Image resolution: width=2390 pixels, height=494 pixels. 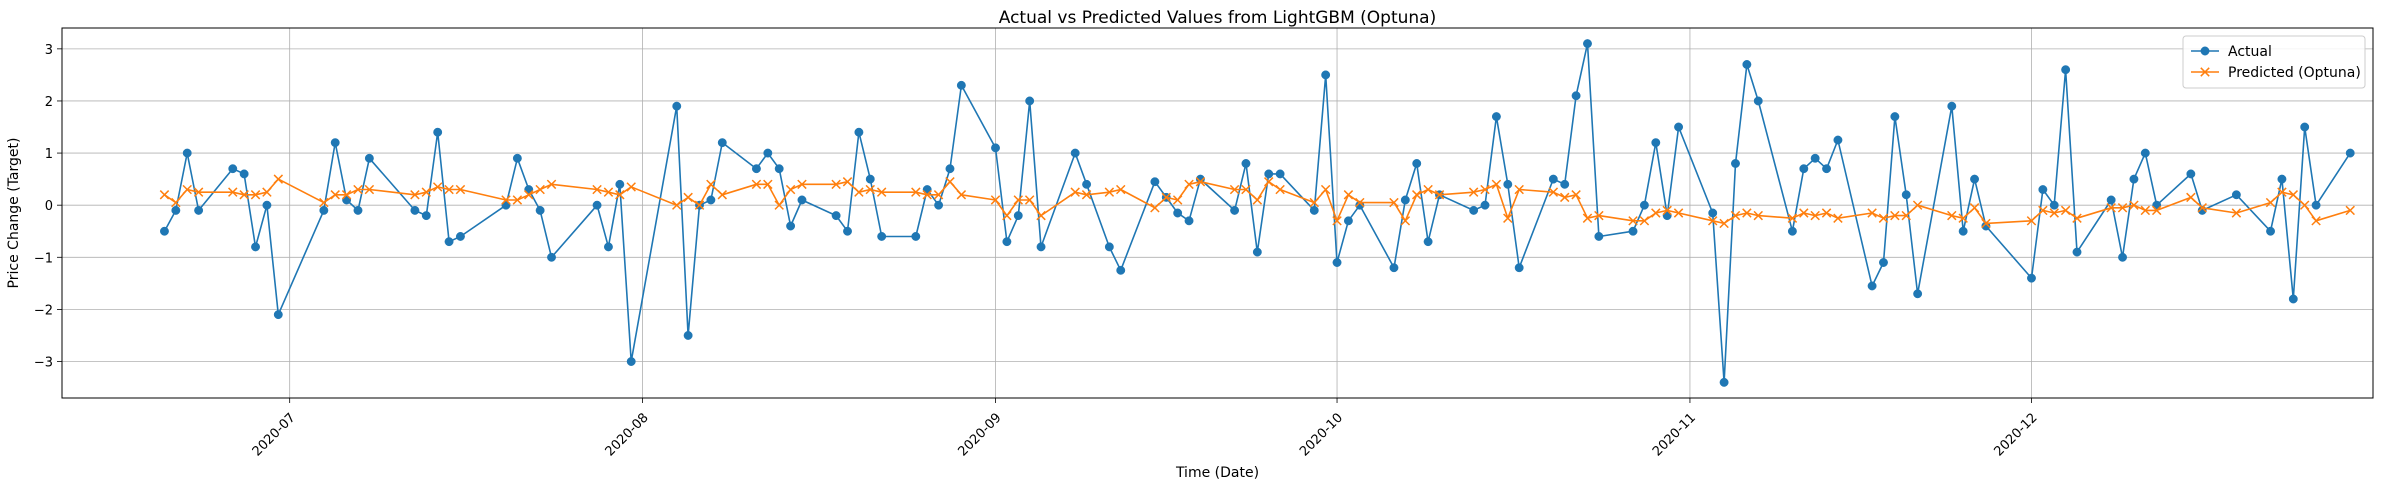 What do you see at coordinates (49, 102) in the screenshot?
I see `y-tick-label: 2` at bounding box center [49, 102].